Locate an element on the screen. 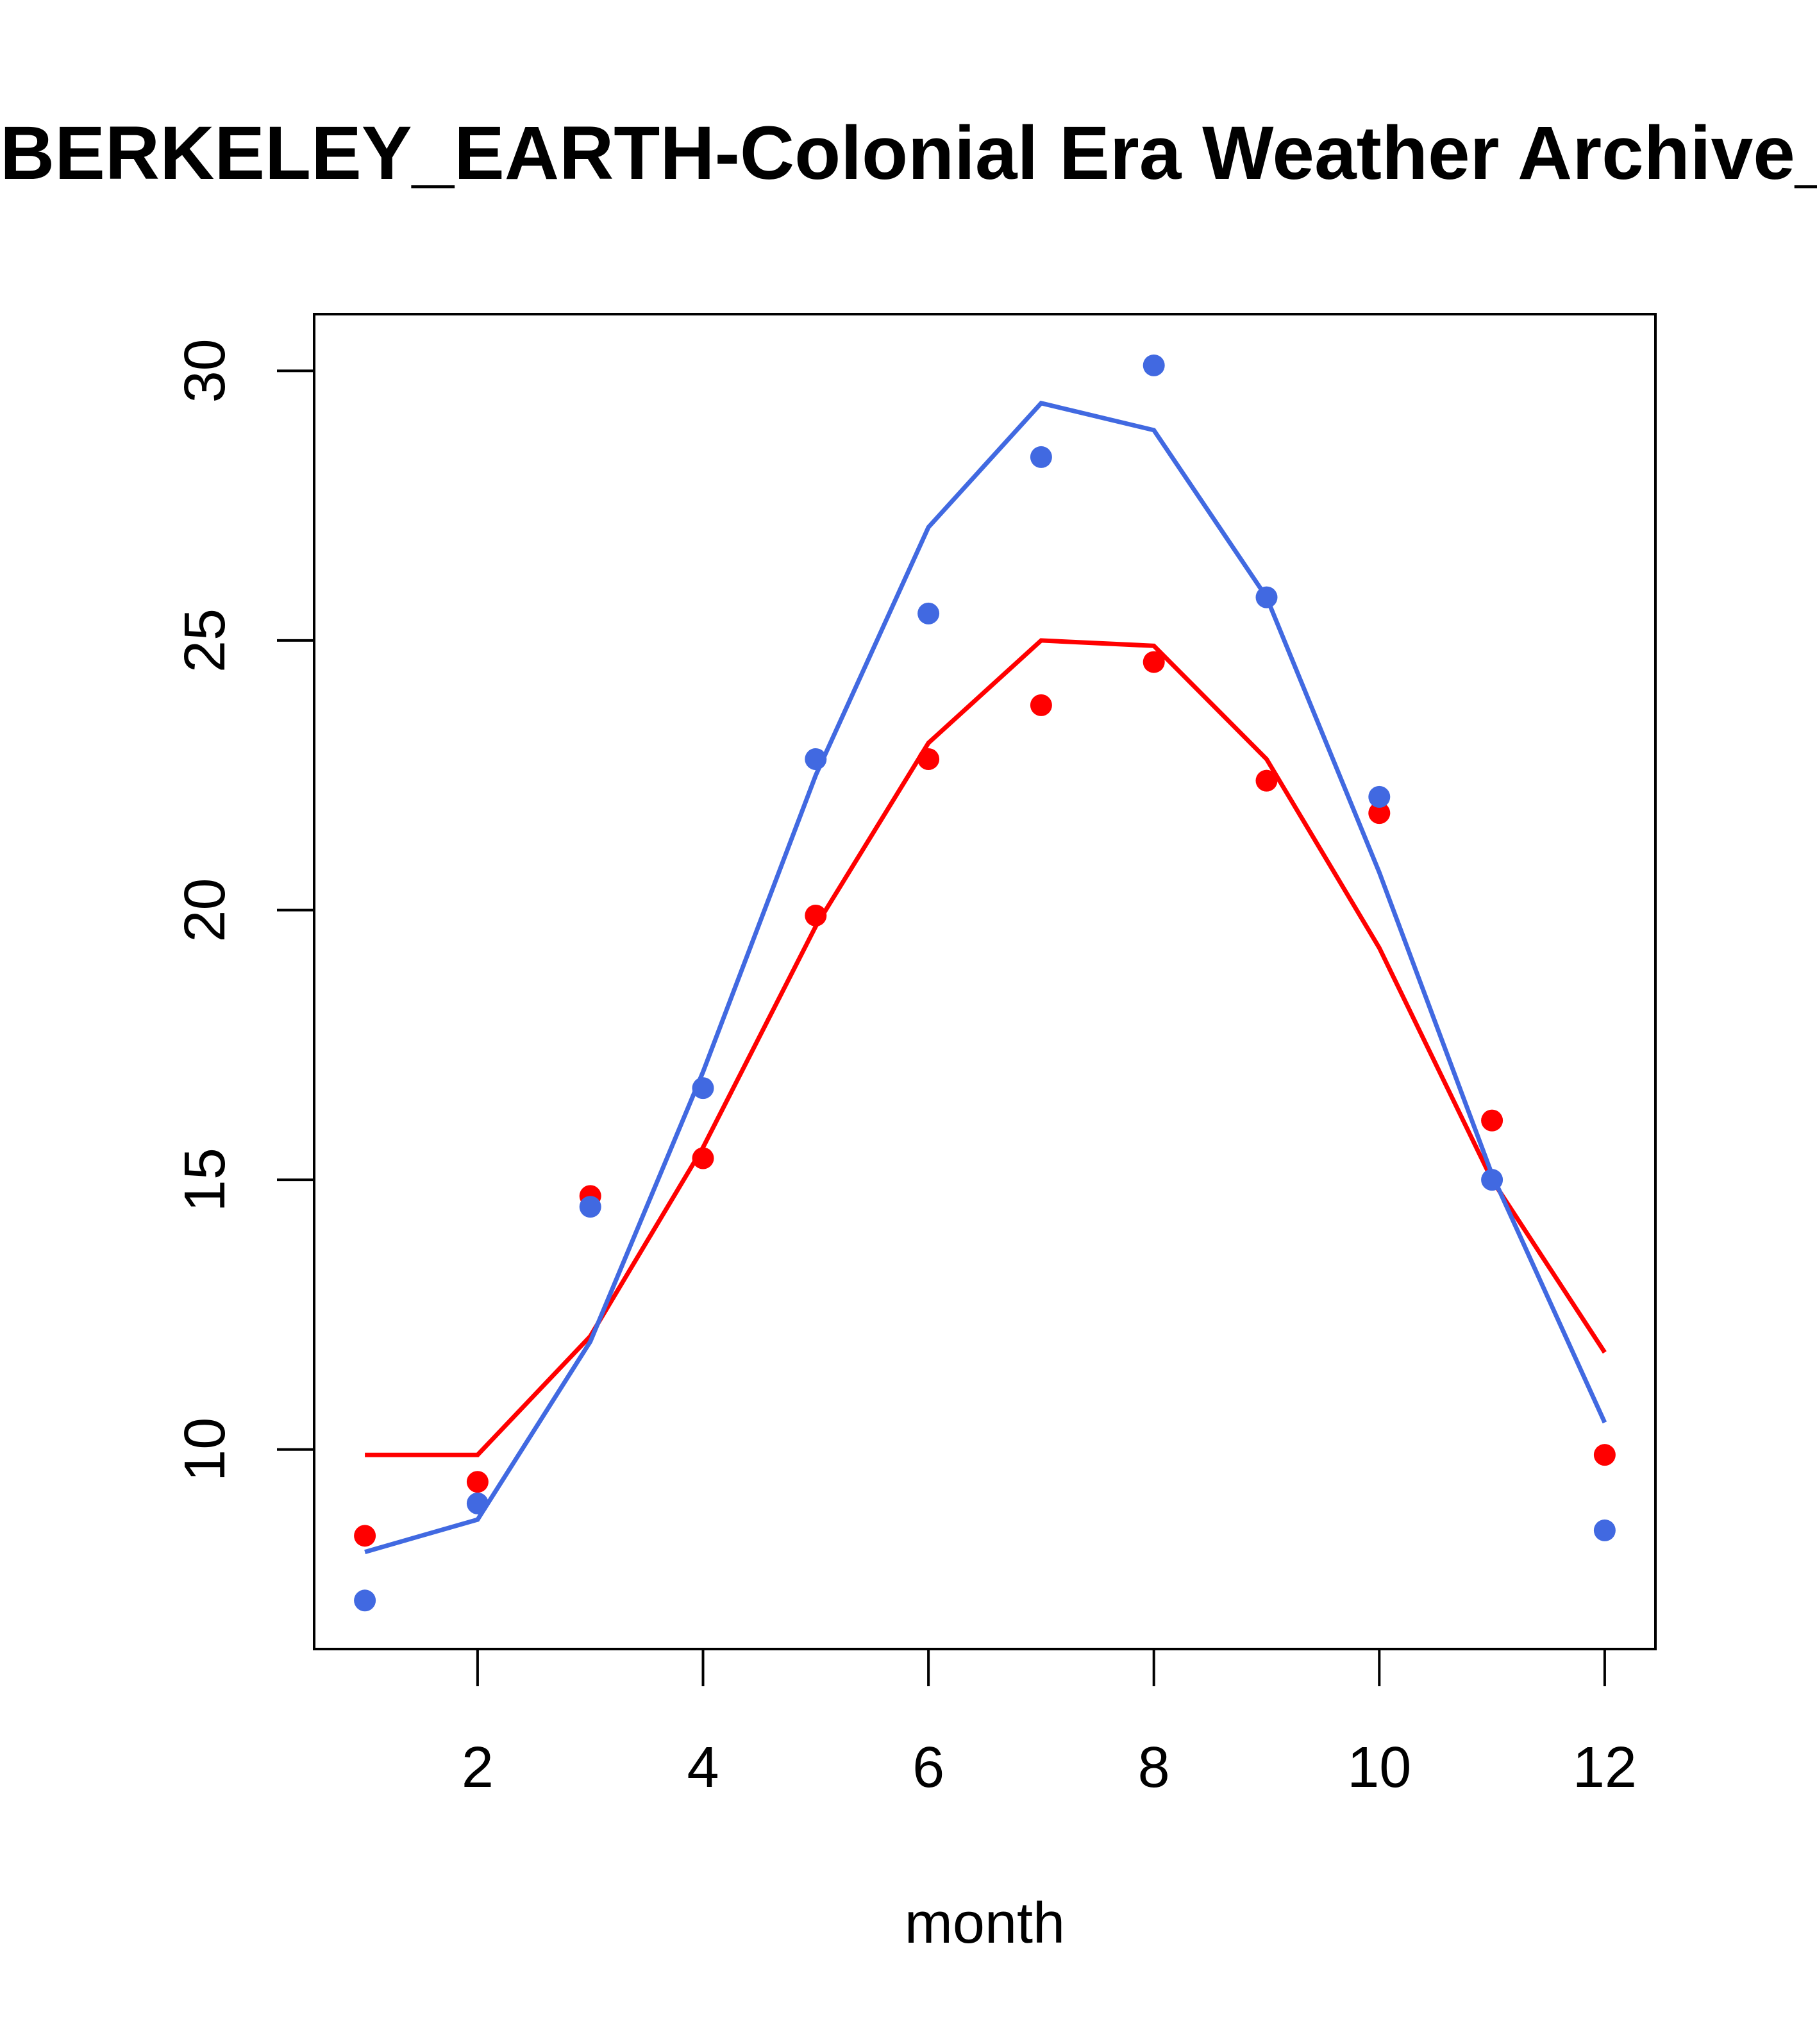 The width and height of the screenshot is (1817, 2044). y-axis: 10 15 20 25 30 is located at coordinates (243, 910).